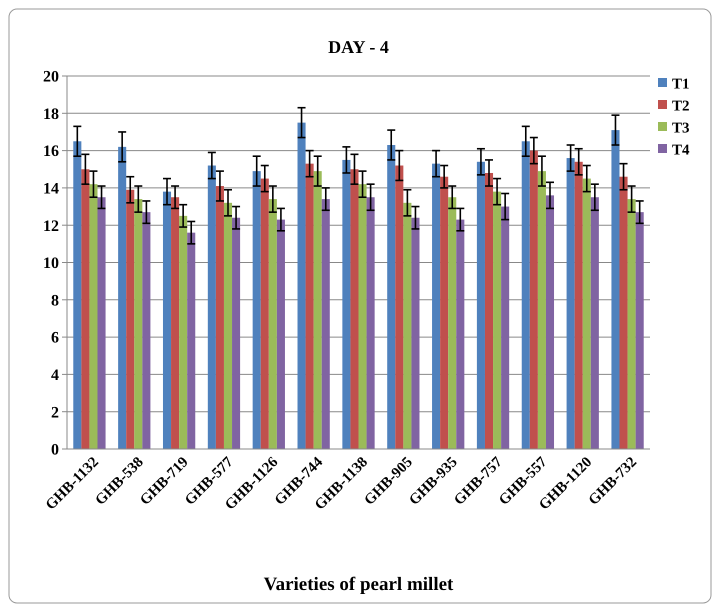 The image size is (720, 612). I want to click on y-tick-label: 20, so click(51, 77).